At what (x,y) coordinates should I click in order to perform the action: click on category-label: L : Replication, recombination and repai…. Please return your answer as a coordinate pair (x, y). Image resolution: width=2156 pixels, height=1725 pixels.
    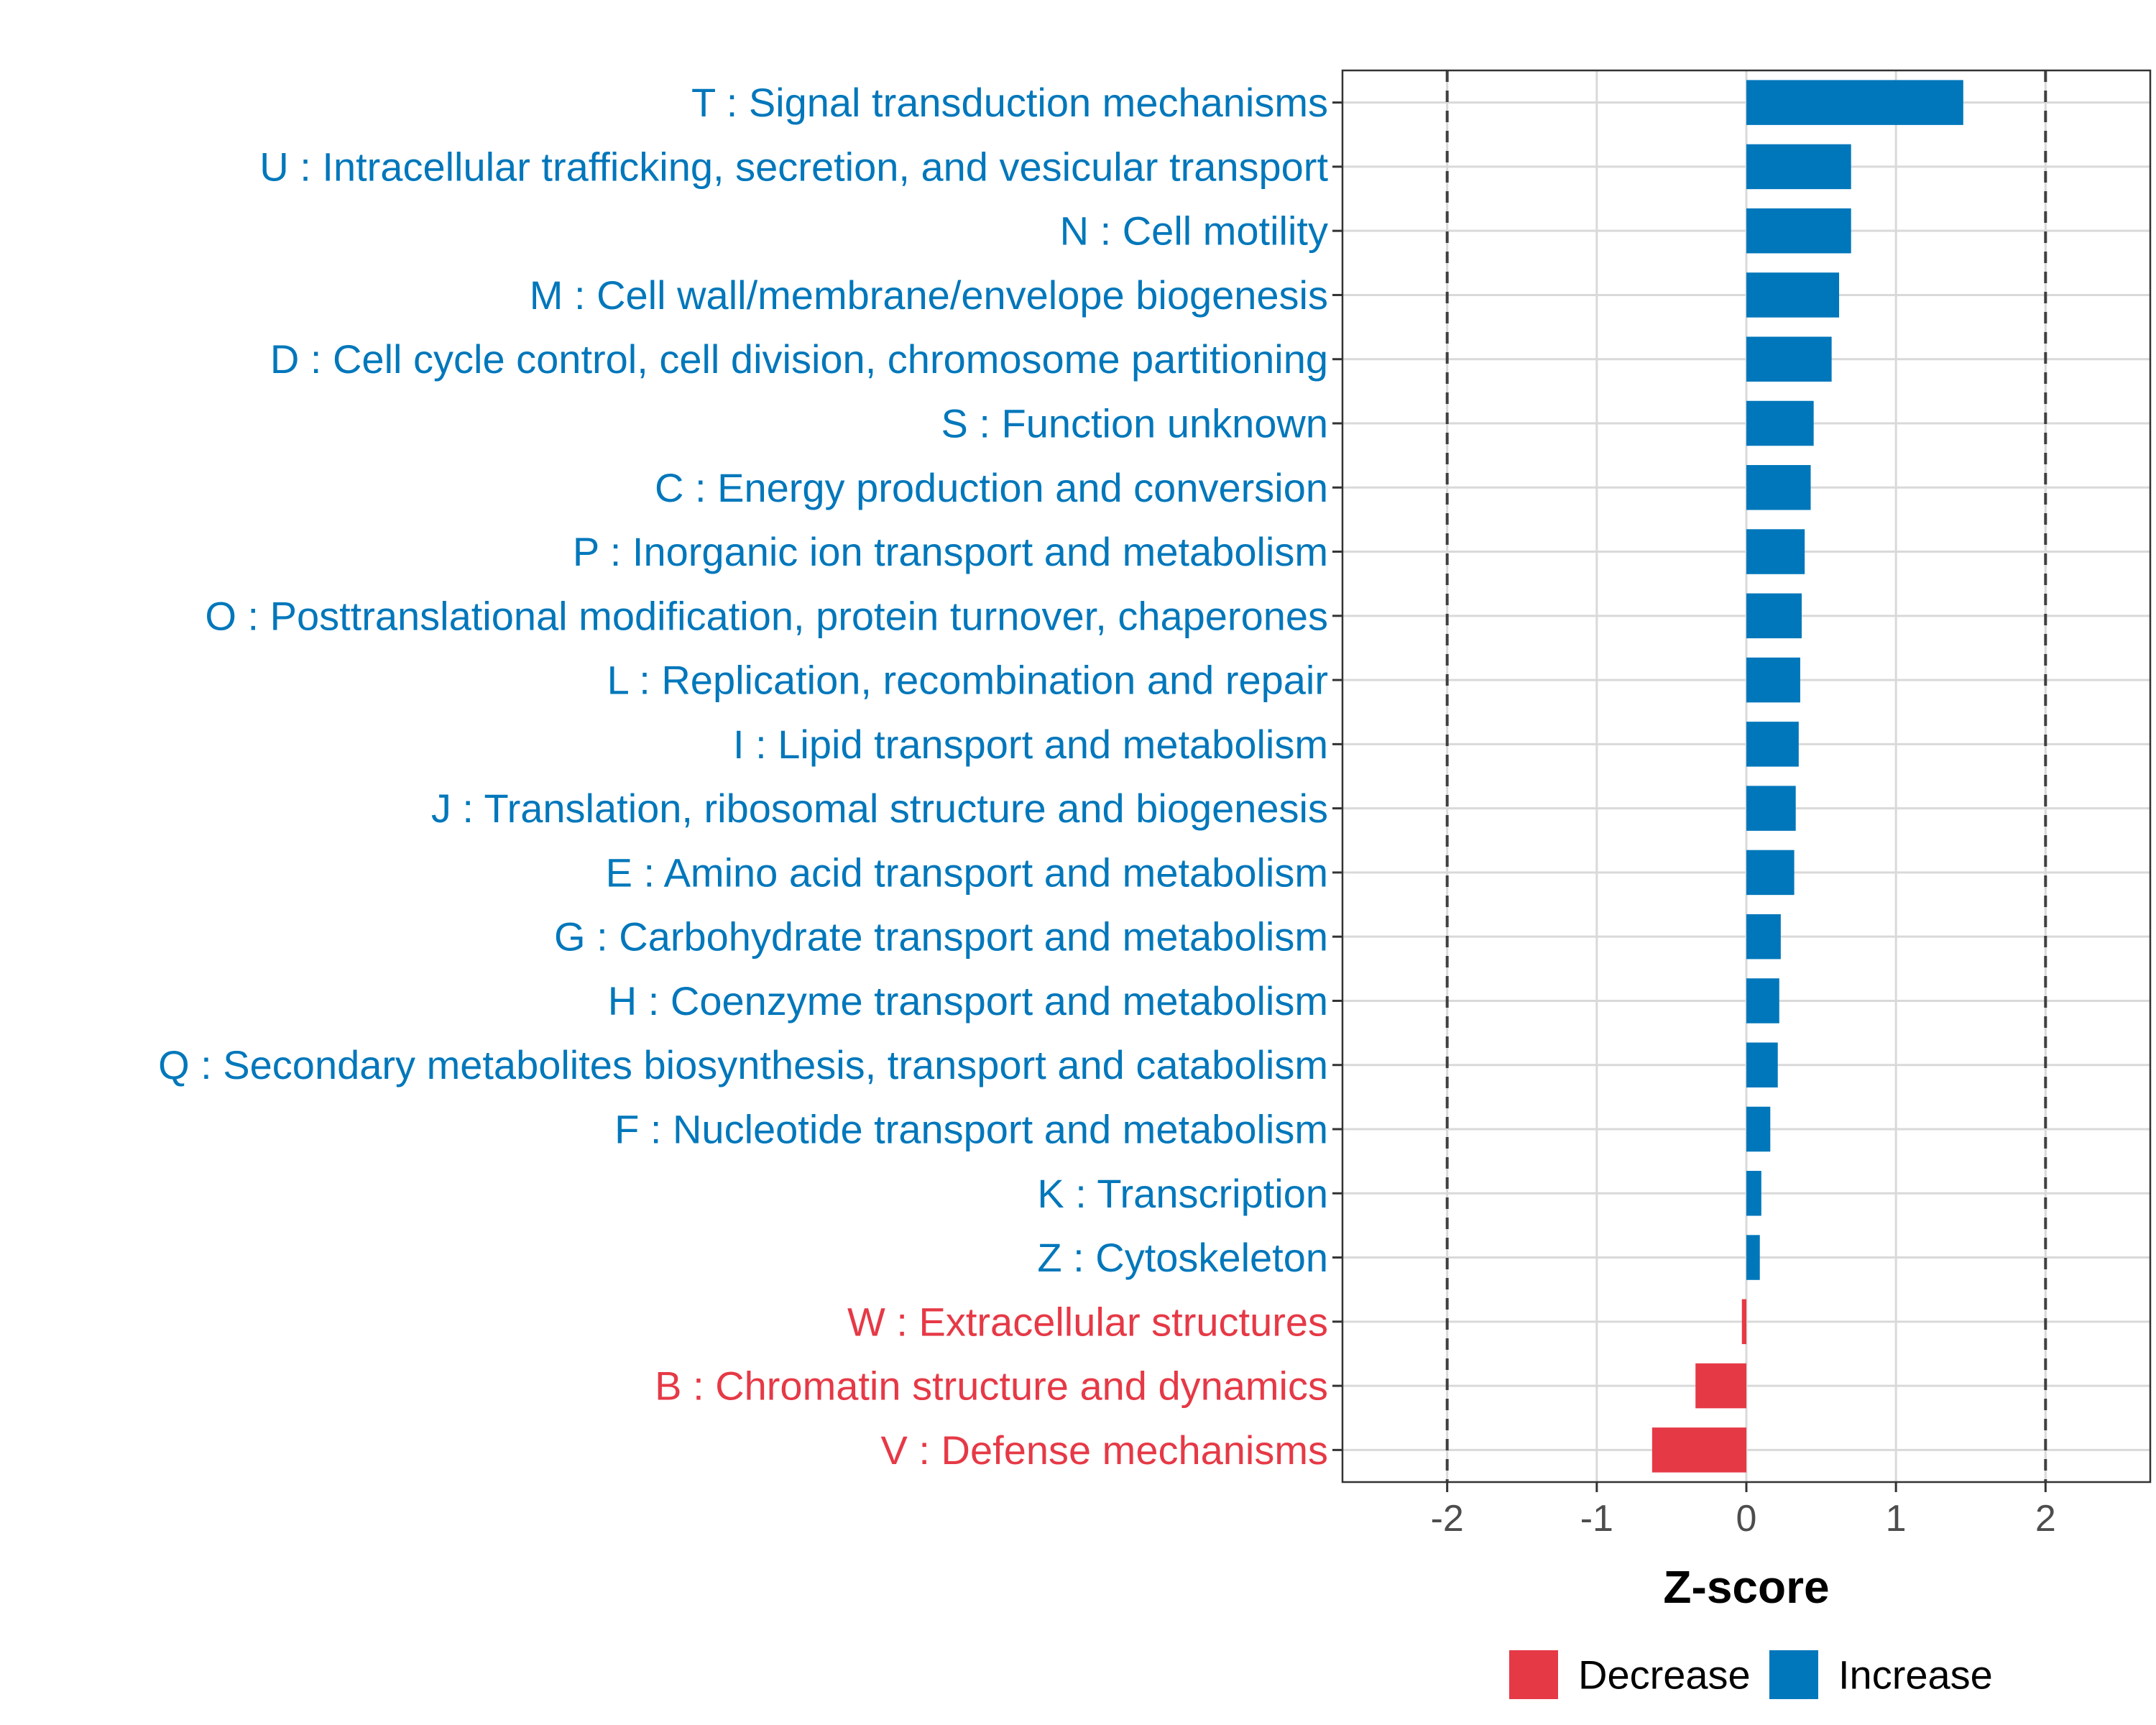
    Looking at the image, I should click on (967, 680).